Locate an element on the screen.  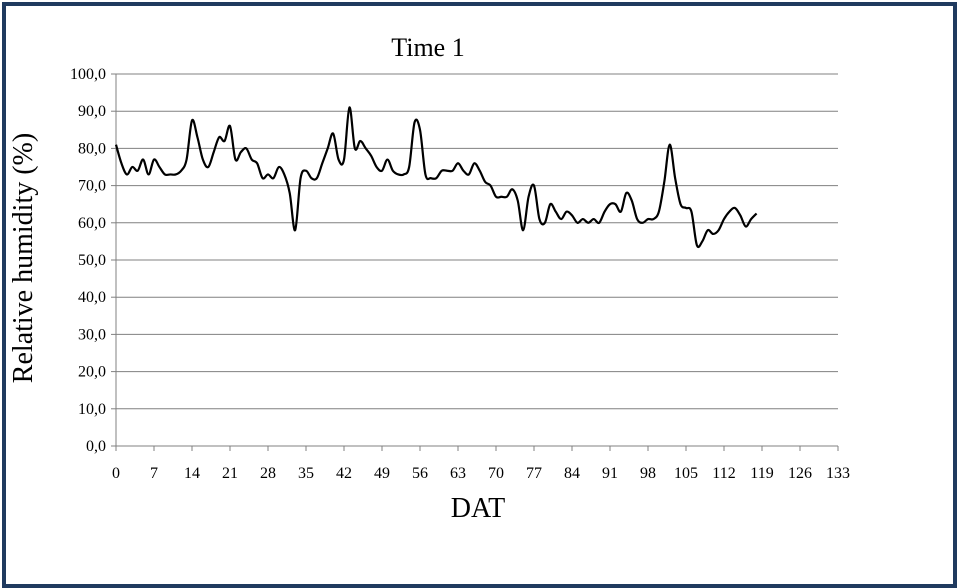
x-tick-label: 21 is located at coordinates (230, 473).